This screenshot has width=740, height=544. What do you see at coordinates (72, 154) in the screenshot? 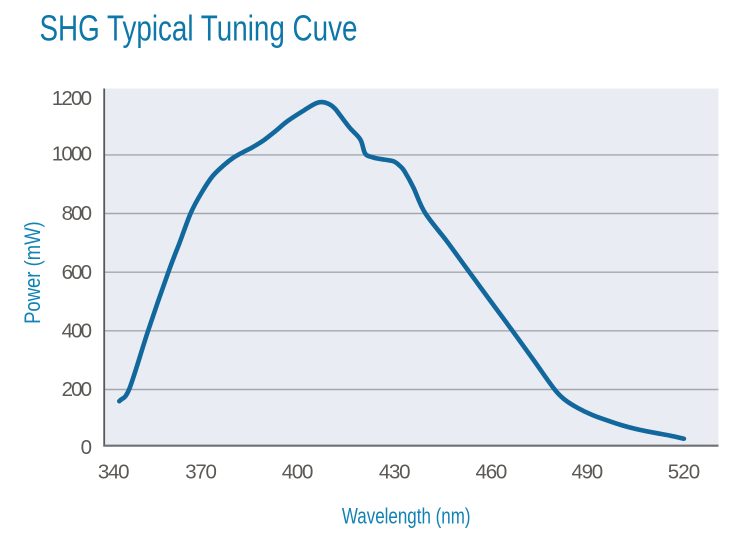
I see `svg-text: 1000` at bounding box center [72, 154].